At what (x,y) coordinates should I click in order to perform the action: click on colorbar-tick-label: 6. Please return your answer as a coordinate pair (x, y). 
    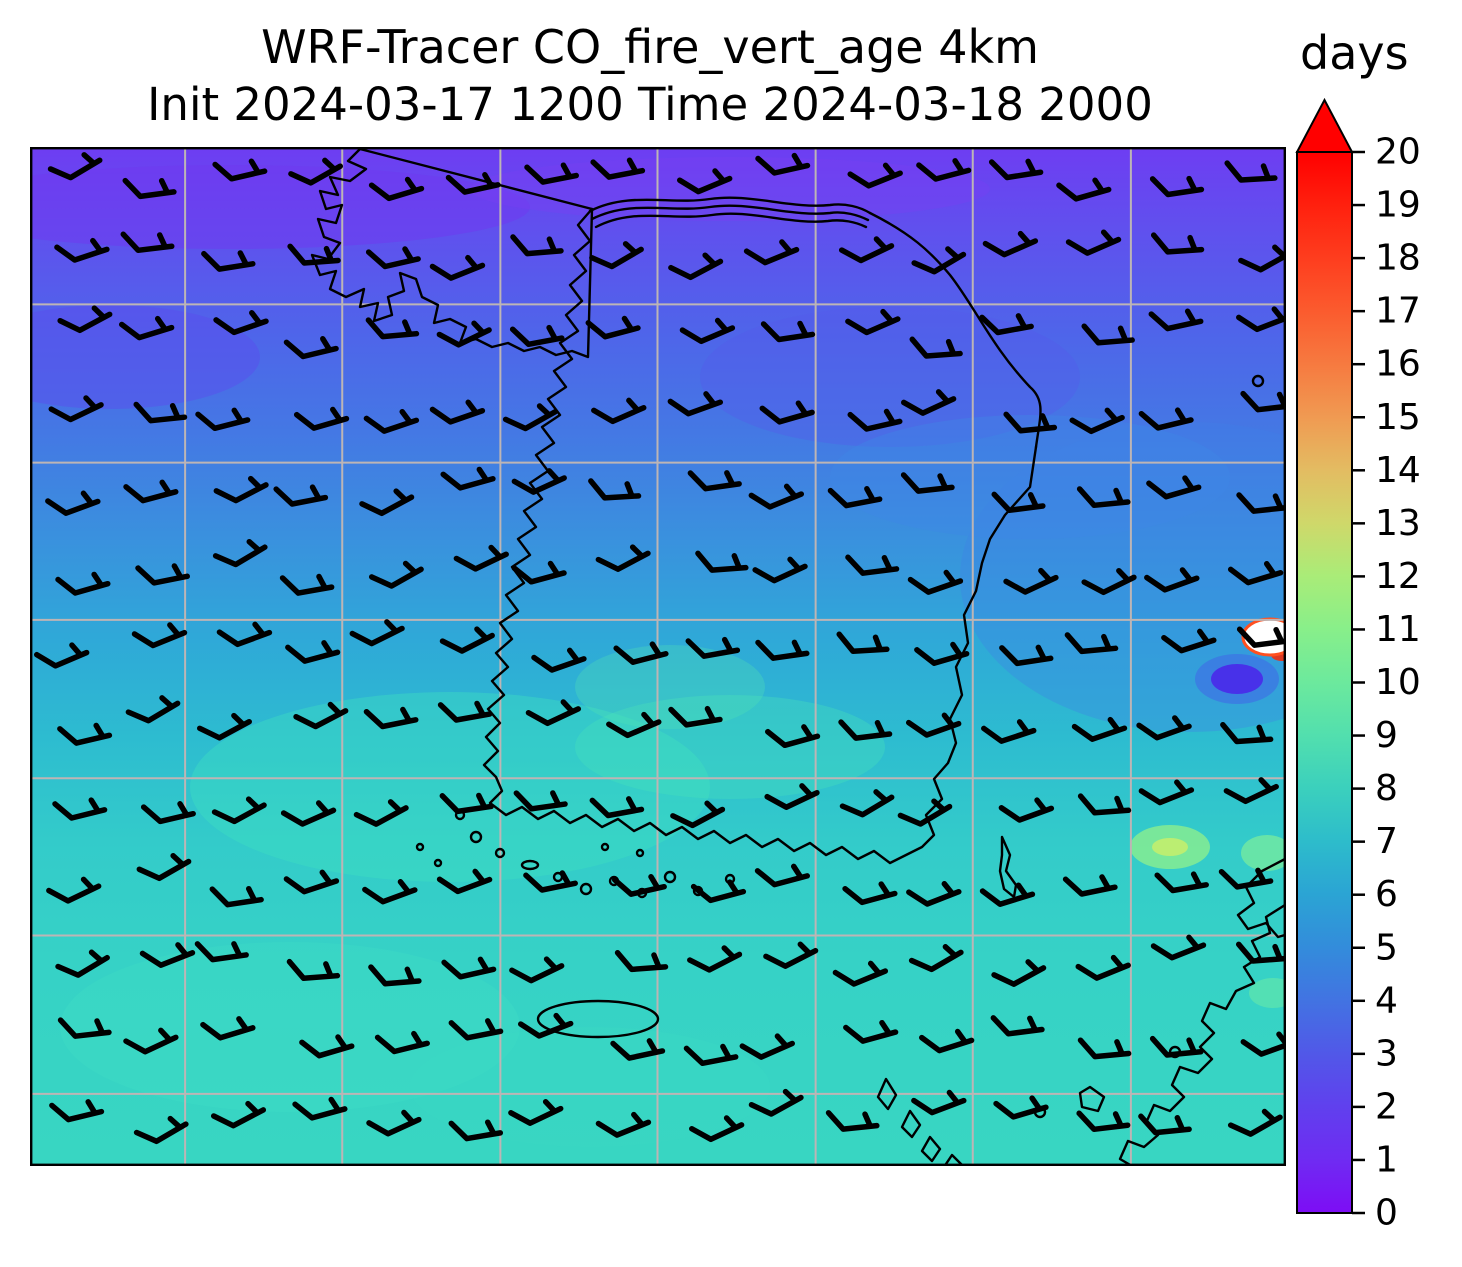
    Looking at the image, I should click on (1386, 894).